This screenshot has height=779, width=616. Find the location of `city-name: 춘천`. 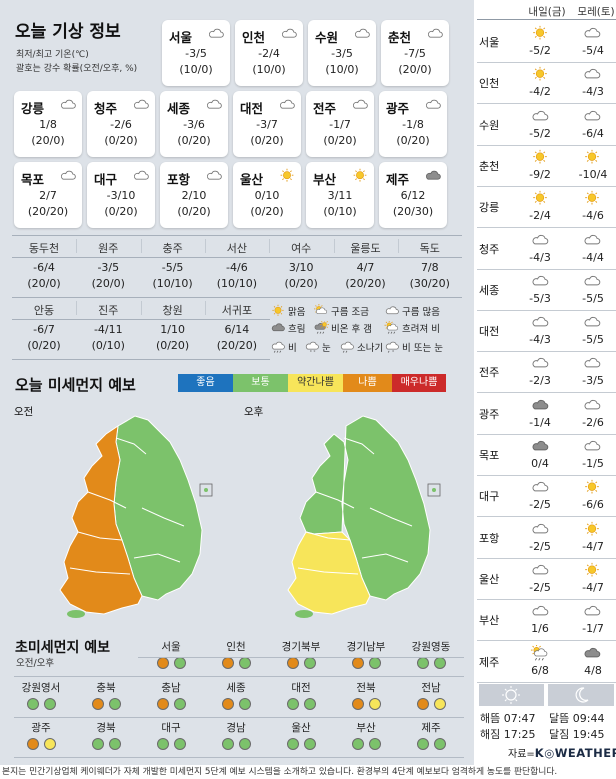

city-name: 춘천 is located at coordinates (400, 37).